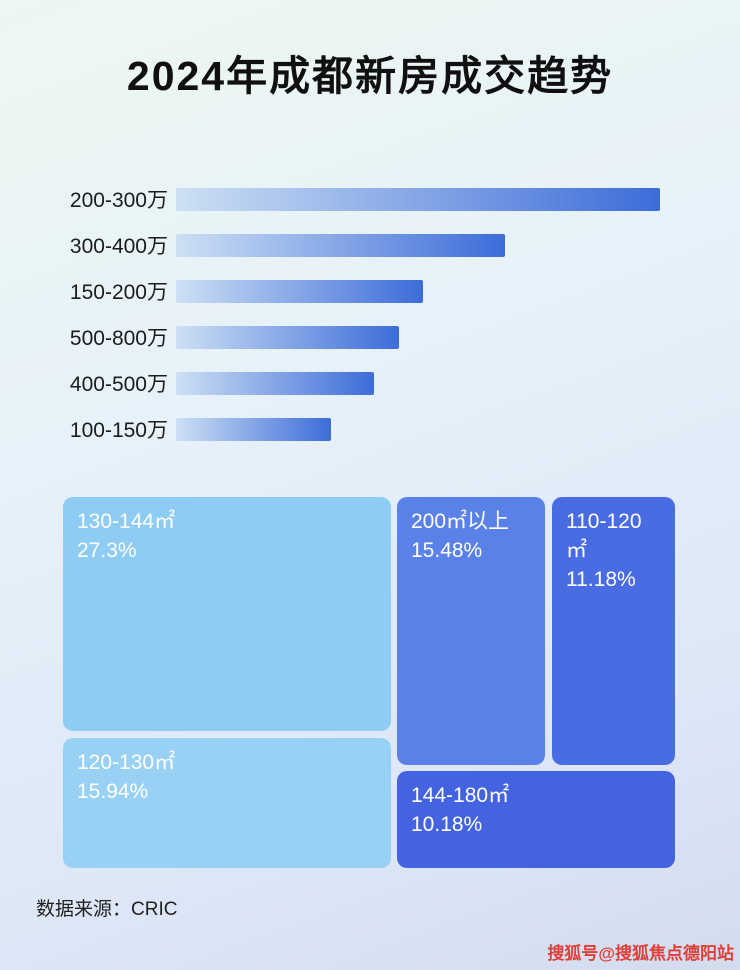  I want to click on watermark: 搜狐号@搜狐焦点德阳站, so click(640, 953).